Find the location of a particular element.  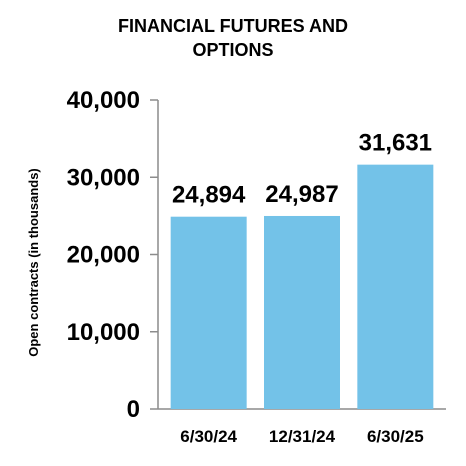

bar-value-label: 24,894 is located at coordinates (209, 195).